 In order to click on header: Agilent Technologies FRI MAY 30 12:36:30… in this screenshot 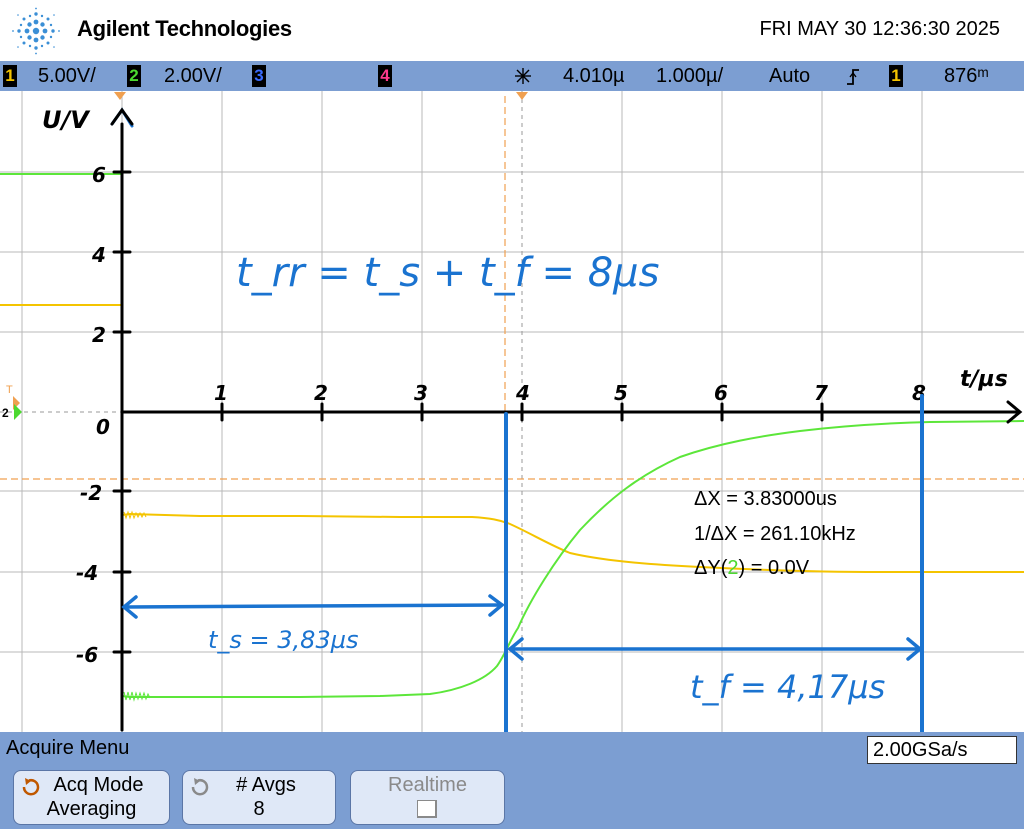, I will do `click(512, 30)`.